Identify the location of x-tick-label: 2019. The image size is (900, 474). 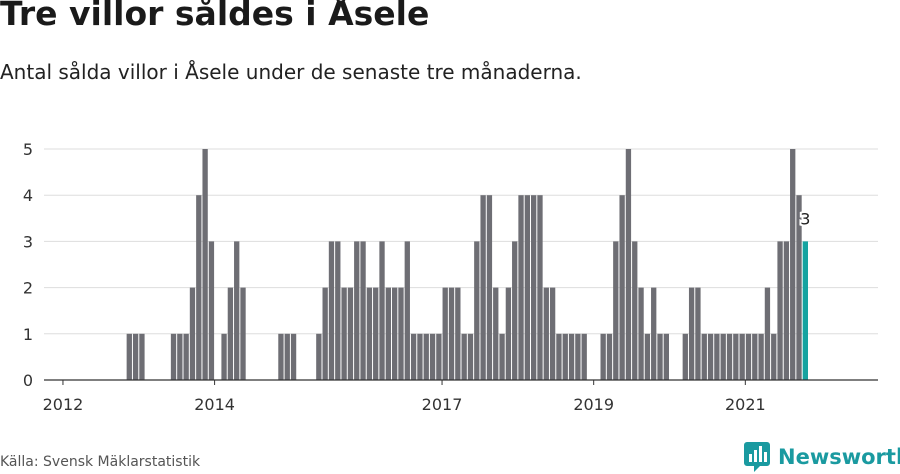
(593, 404).